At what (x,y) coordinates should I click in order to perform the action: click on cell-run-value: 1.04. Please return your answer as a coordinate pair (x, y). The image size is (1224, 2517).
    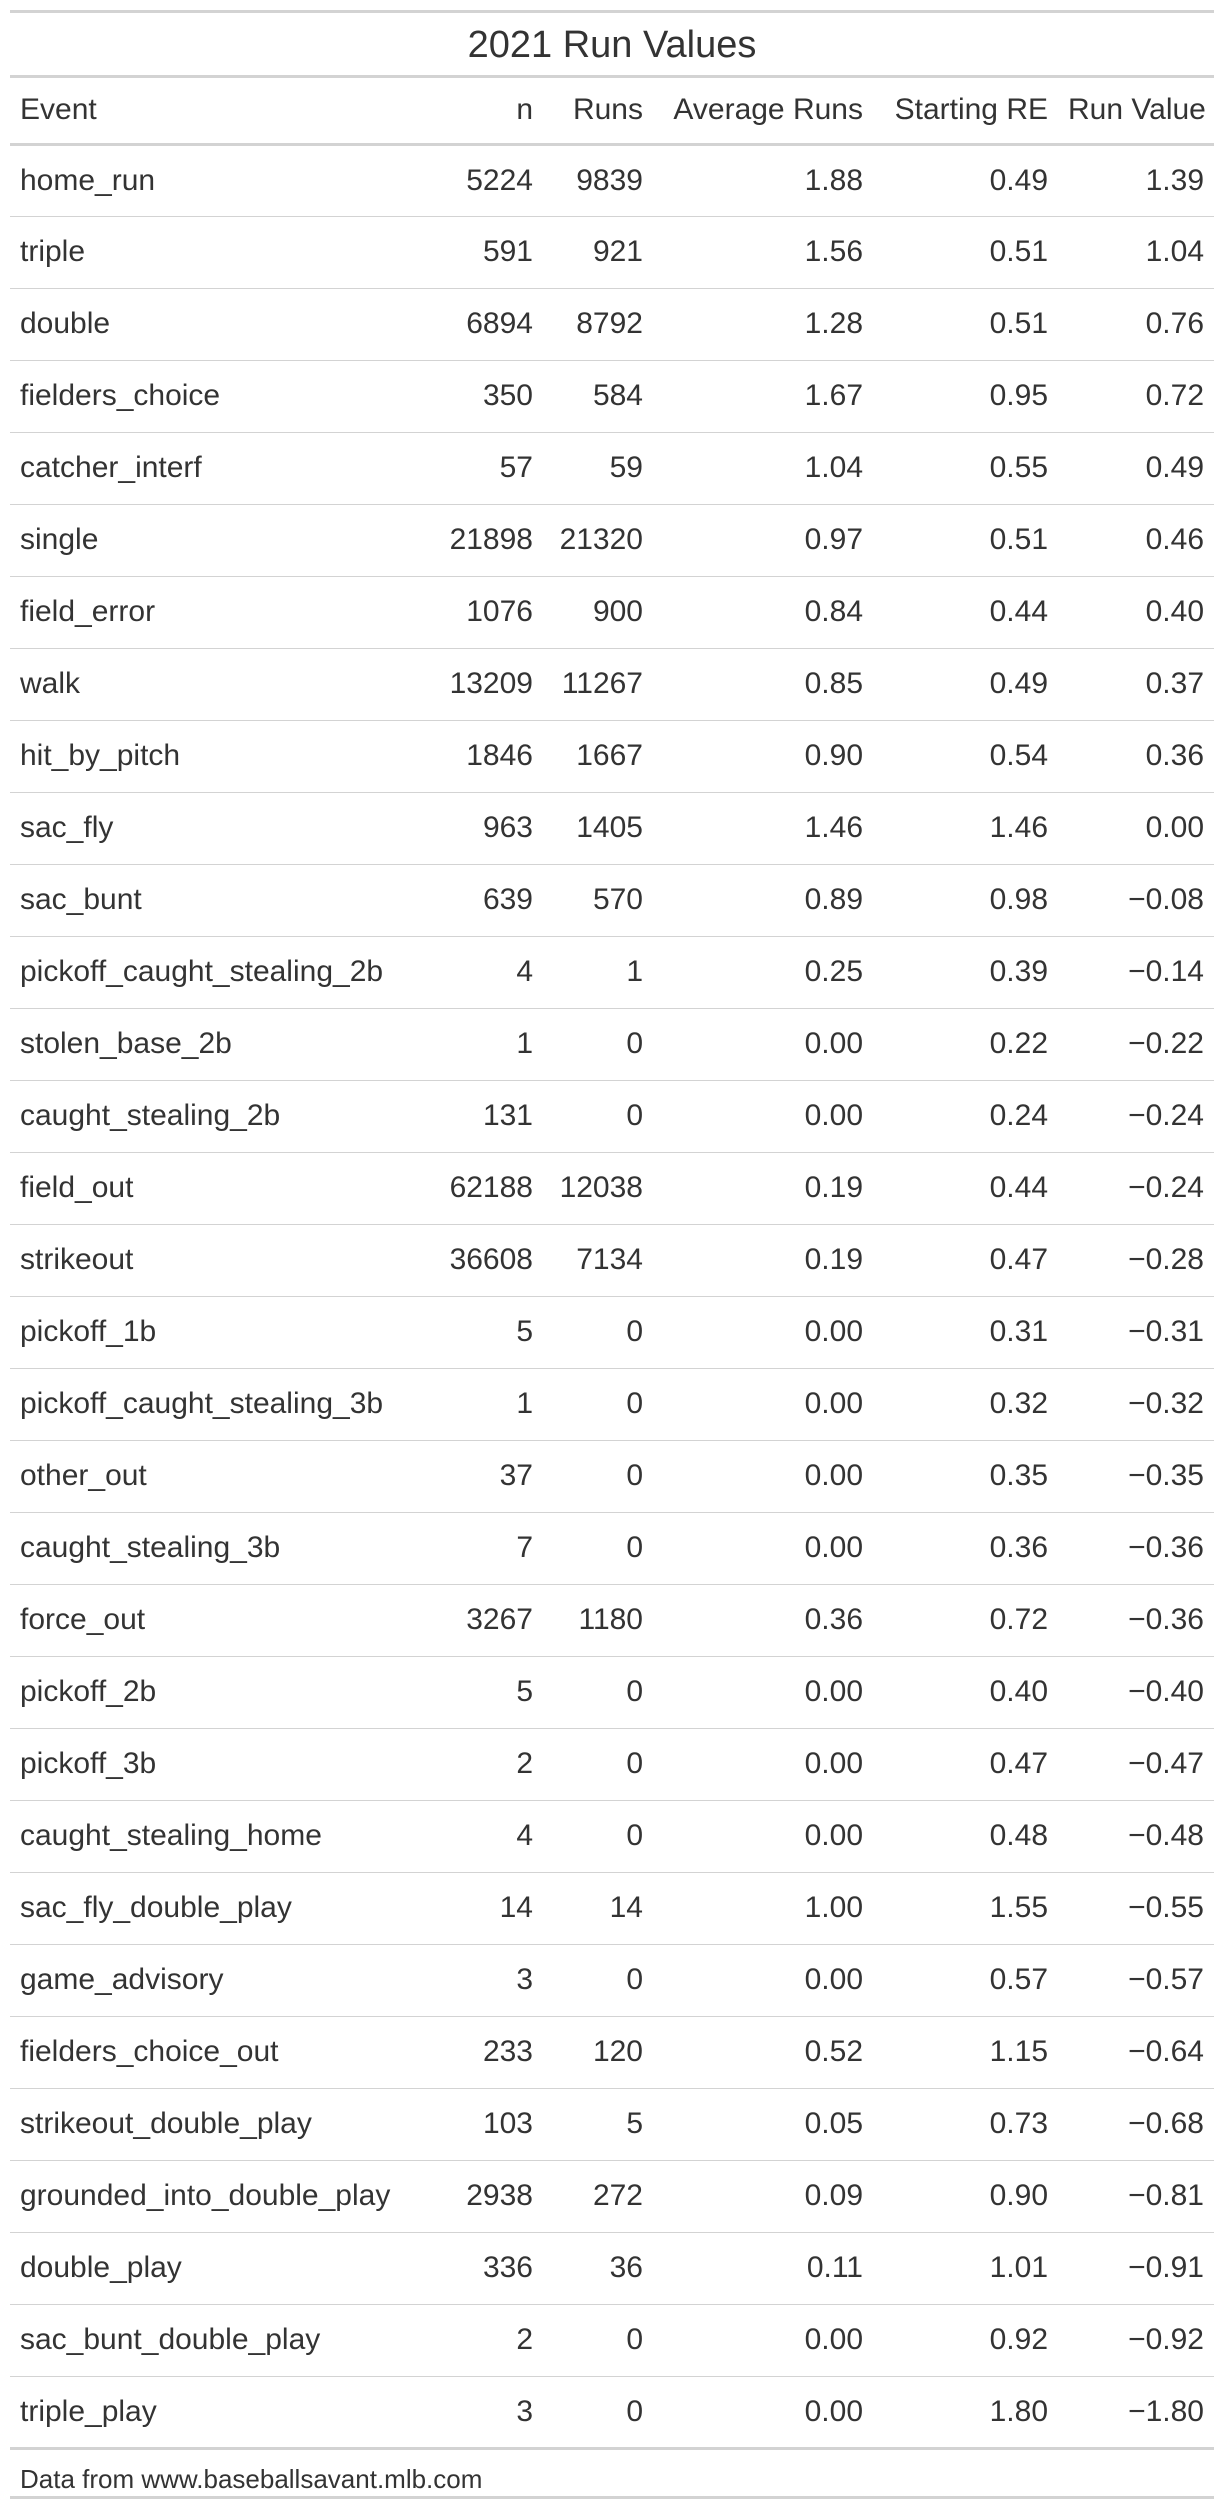
    Looking at the image, I should click on (1136, 252).